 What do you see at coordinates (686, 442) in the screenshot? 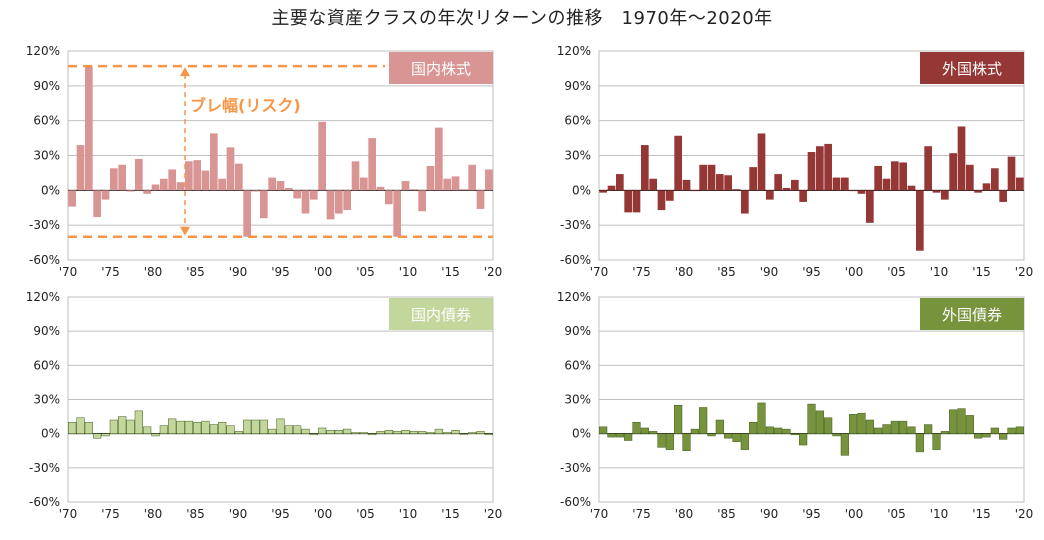
I see `bar-1980` at bounding box center [686, 442].